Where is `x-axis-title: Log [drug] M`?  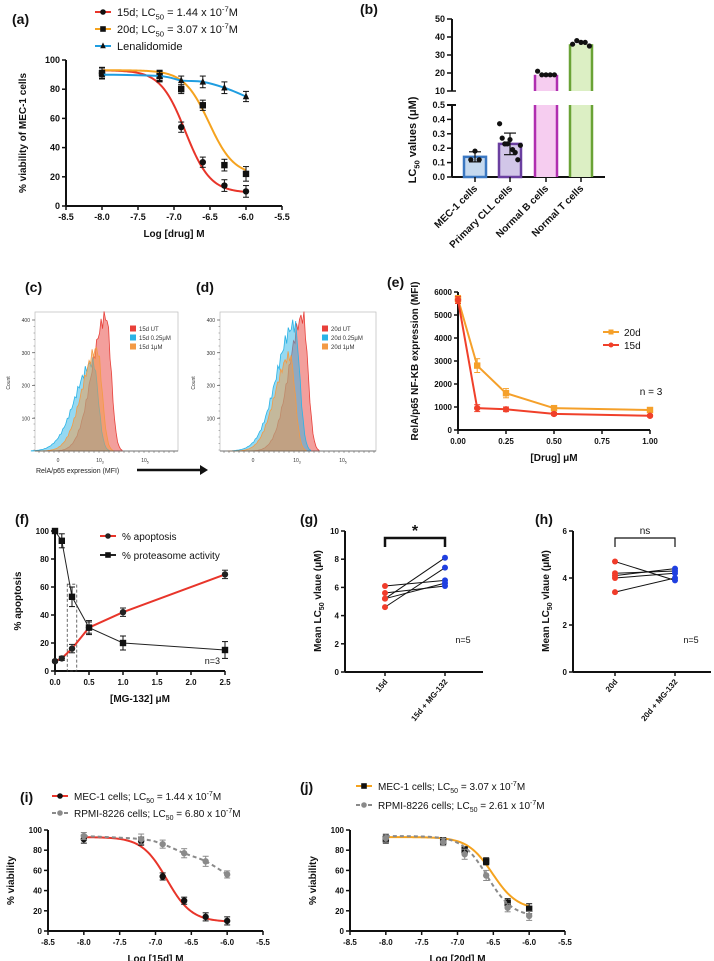 x-axis-title: Log [drug] M is located at coordinates (173, 234).